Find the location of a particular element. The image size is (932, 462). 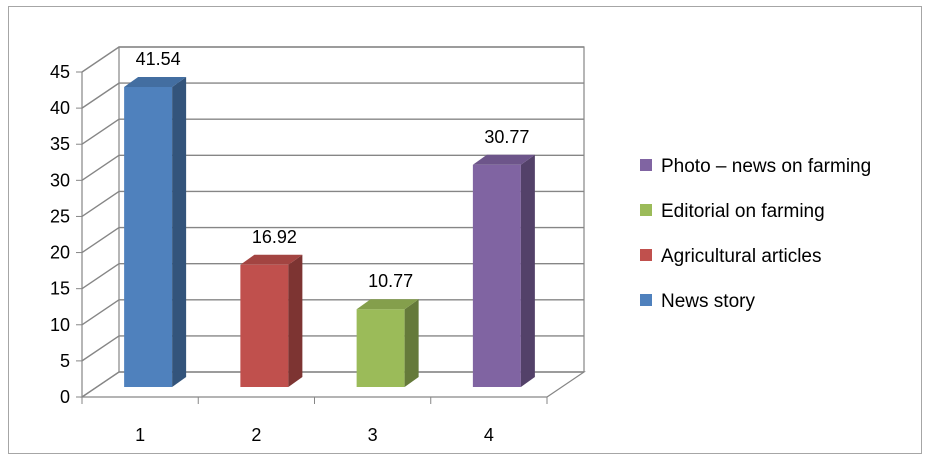

legend-label: Editorial on farming is located at coordinates (743, 211).